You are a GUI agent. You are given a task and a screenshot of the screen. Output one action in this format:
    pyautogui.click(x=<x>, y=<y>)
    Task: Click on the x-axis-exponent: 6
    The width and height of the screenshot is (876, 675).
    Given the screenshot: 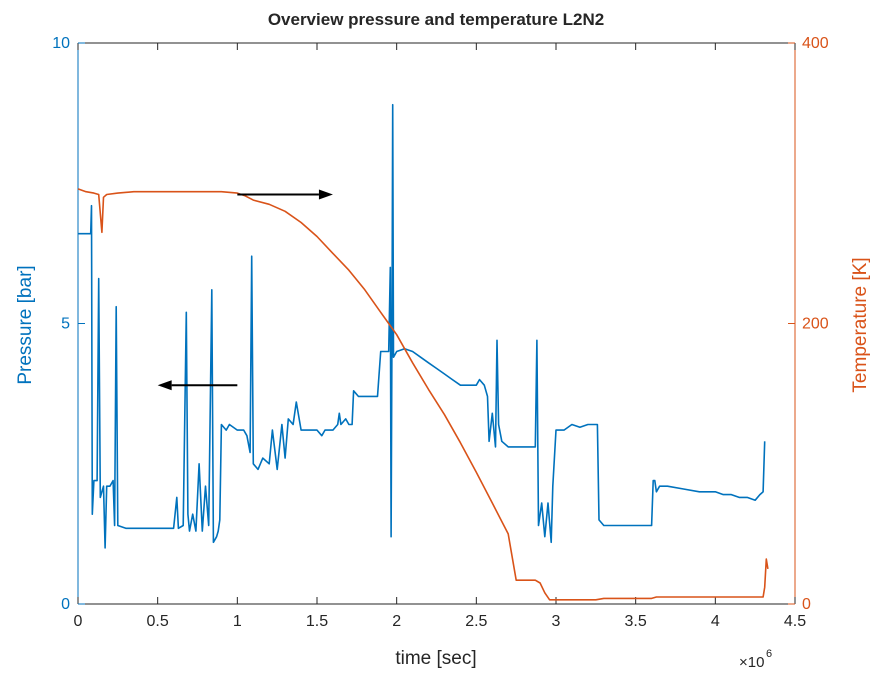 What is the action you would take?
    pyautogui.click(x=769, y=654)
    